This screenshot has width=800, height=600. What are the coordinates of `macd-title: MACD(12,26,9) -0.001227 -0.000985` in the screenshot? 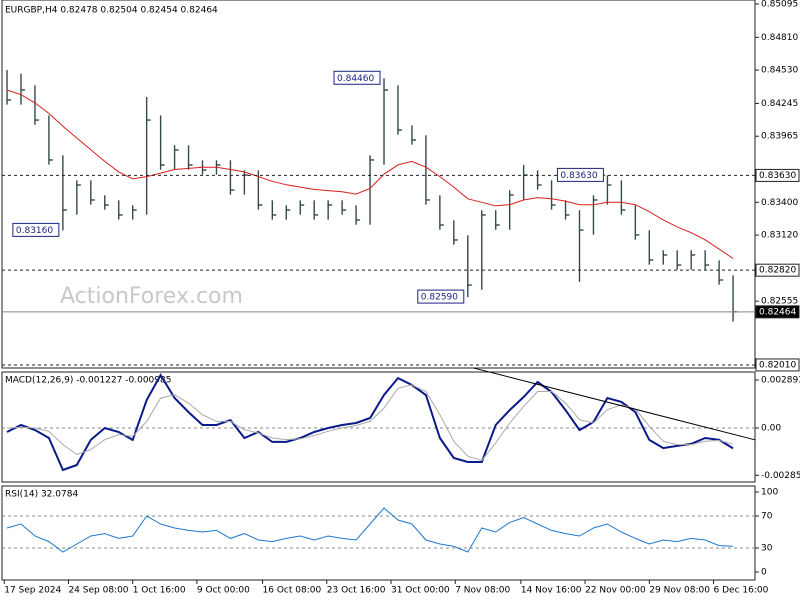 It's located at (88, 381).